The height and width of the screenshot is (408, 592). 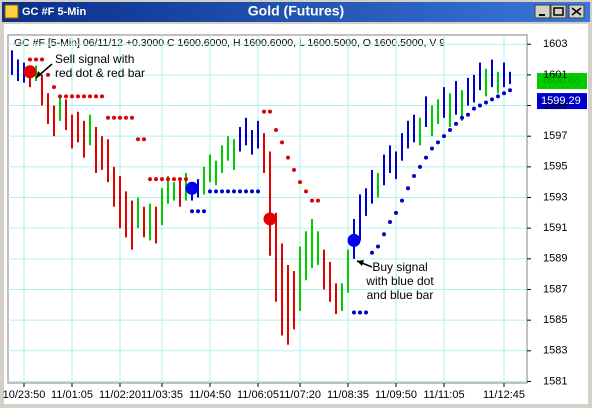 What do you see at coordinates (555, 381) in the screenshot?
I see `y-tick-label: 1581` at bounding box center [555, 381].